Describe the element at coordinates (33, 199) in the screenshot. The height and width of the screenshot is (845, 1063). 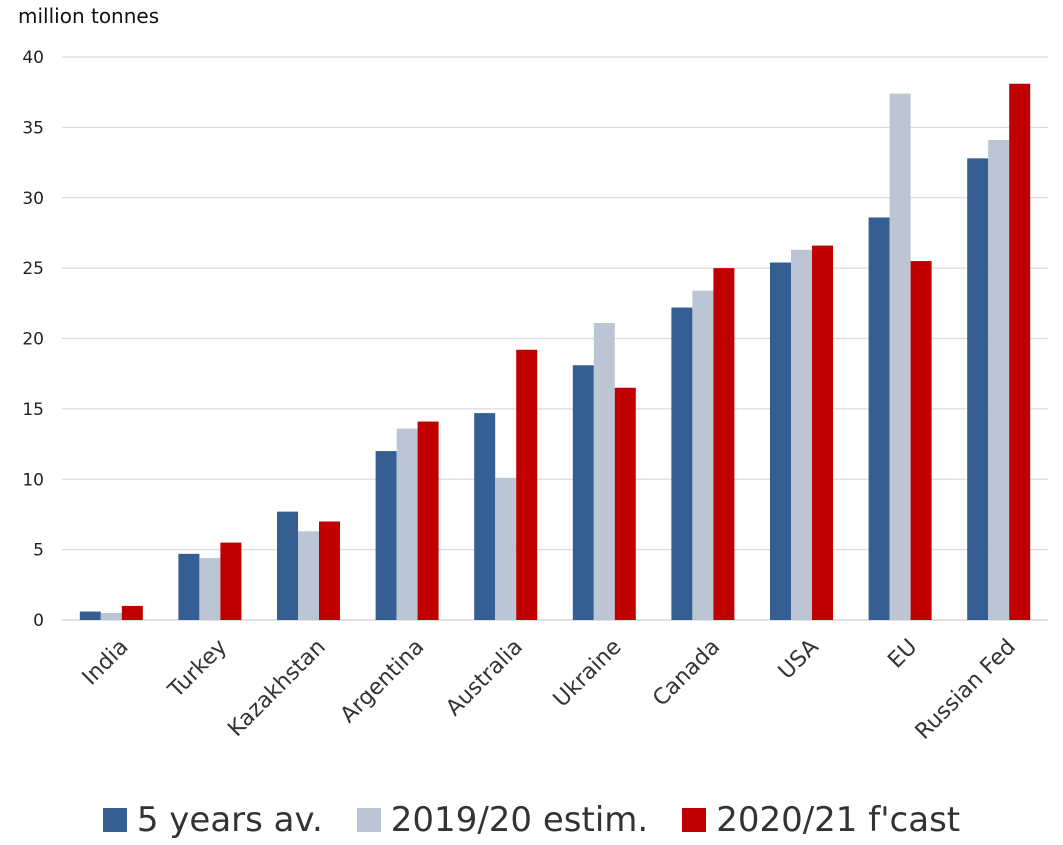
I see `y-tick-label: 30` at that location.